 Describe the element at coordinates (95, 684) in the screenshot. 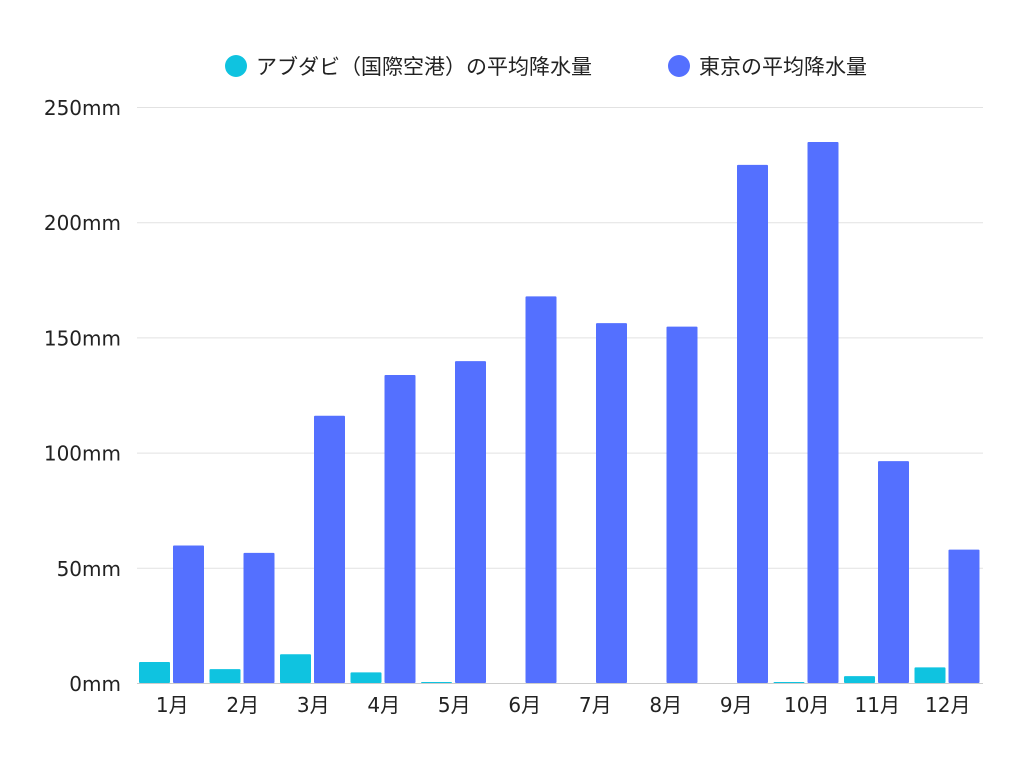

I see `y-tick-label: 0mm` at that location.